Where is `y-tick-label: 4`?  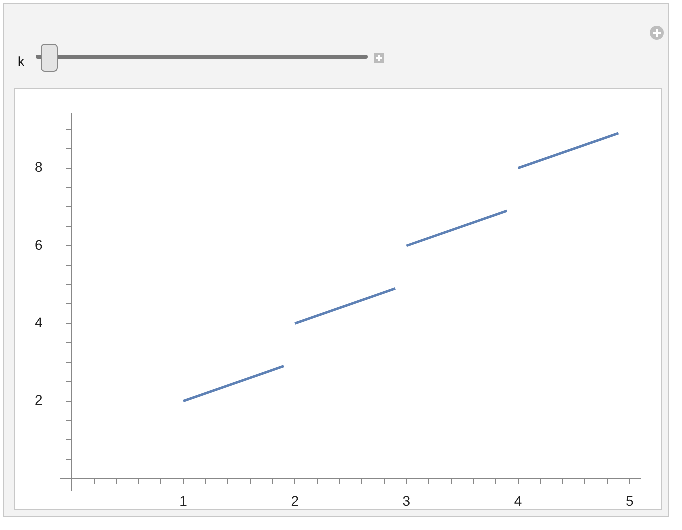
y-tick-label: 4 is located at coordinates (38, 322).